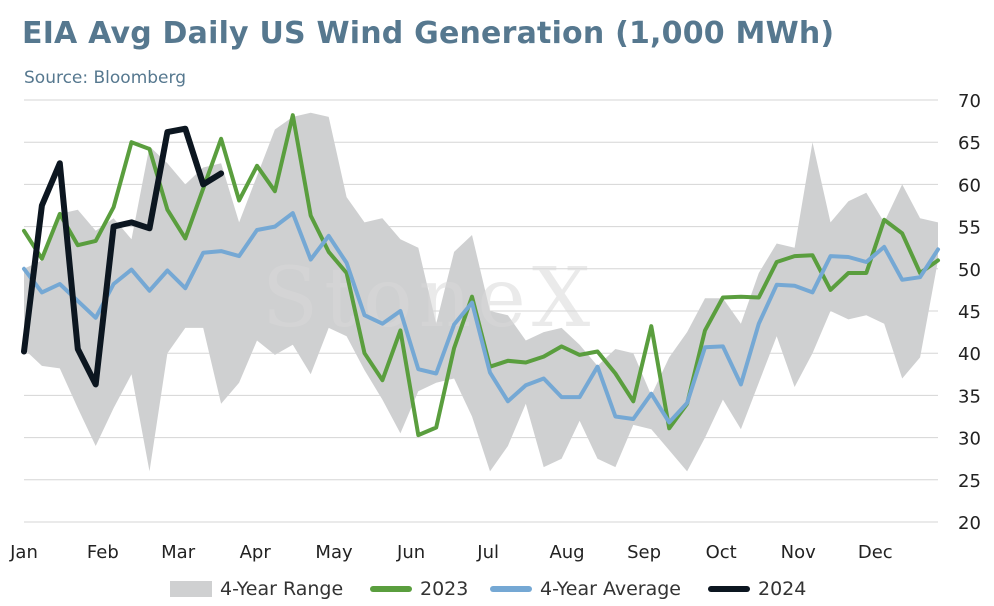  Describe the element at coordinates (123, 256) in the screenshot. I see `series-line-2024` at that location.